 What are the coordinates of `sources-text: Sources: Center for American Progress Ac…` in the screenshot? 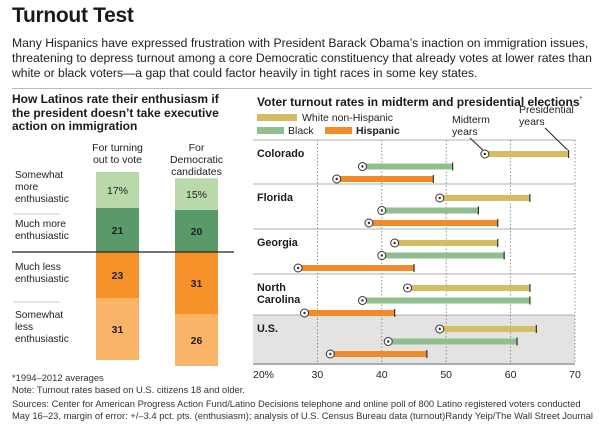 It's located at (302, 409).